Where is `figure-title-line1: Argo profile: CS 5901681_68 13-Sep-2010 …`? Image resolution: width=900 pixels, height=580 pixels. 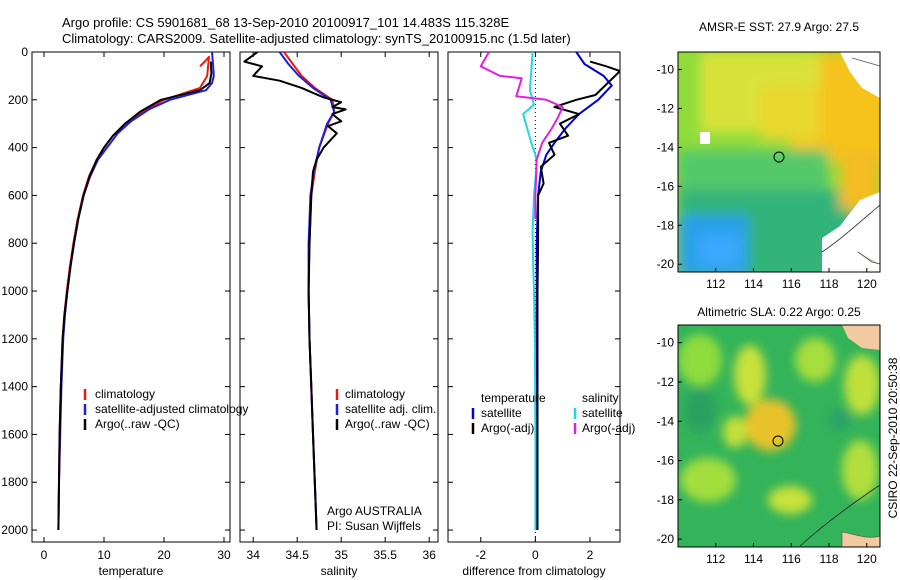 figure-title-line1: Argo profile: CS 5901681_68 13-Sep-2010 … is located at coordinates (286, 22).